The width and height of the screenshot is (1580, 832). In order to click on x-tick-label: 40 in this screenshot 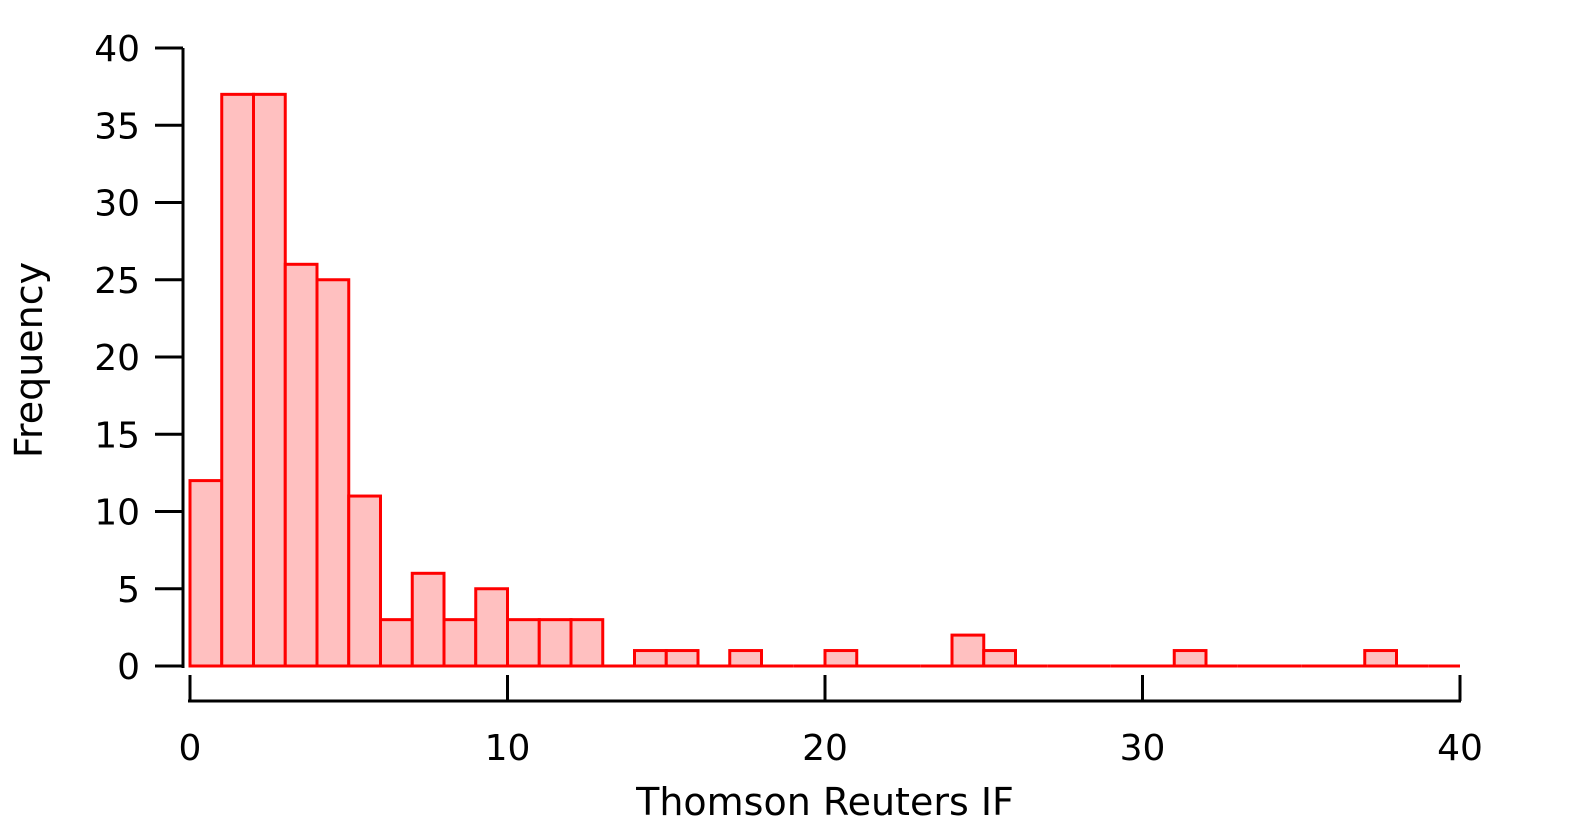, I will do `click(1460, 748)`.